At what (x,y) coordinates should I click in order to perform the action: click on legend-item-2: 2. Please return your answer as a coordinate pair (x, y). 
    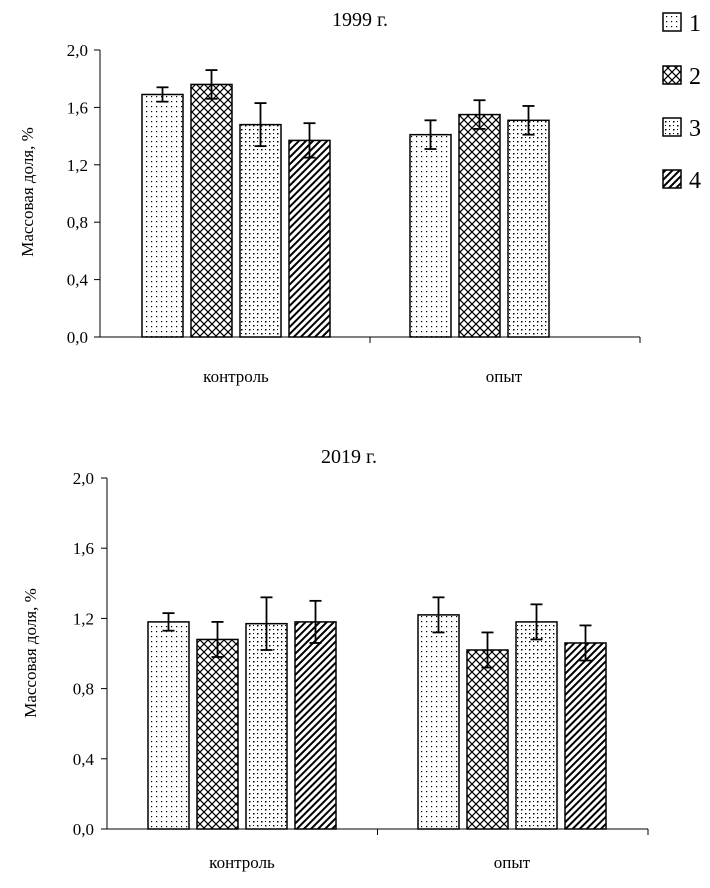
    Looking at the image, I should click on (681, 77).